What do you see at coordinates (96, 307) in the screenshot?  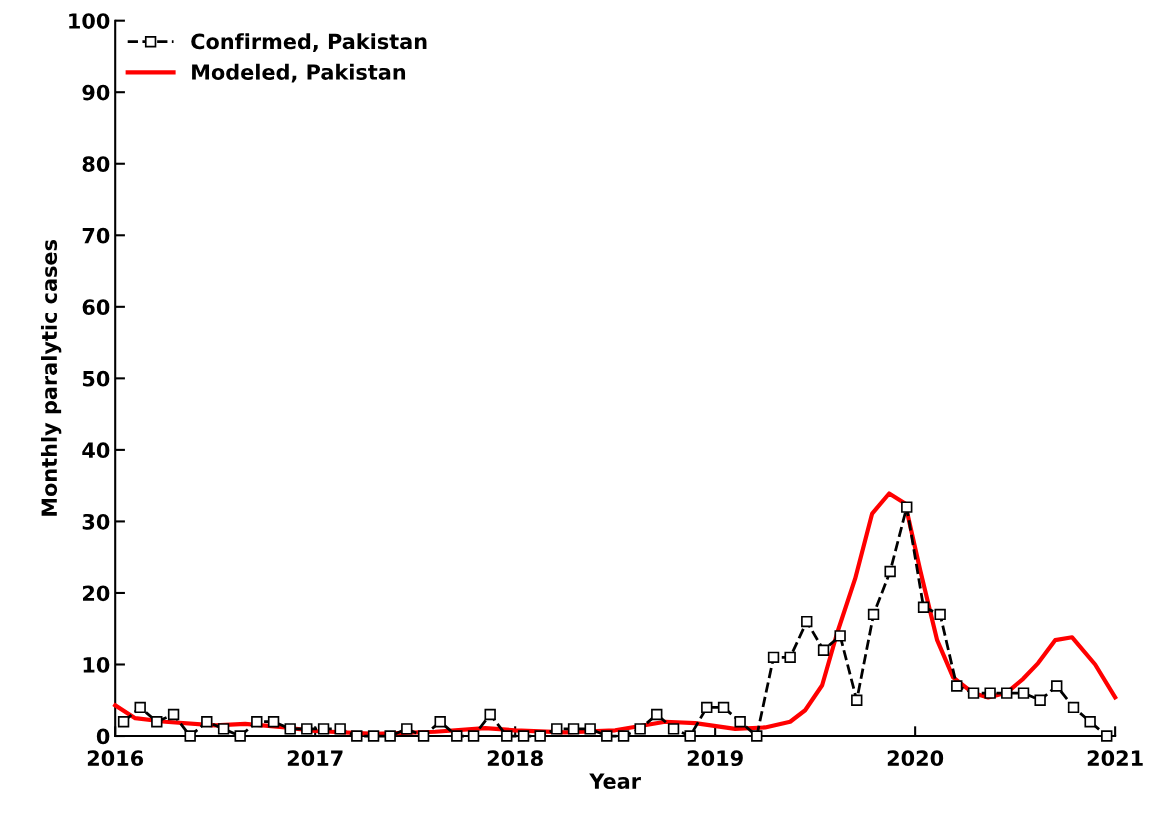 I see `y-tick-label: 60` at bounding box center [96, 307].